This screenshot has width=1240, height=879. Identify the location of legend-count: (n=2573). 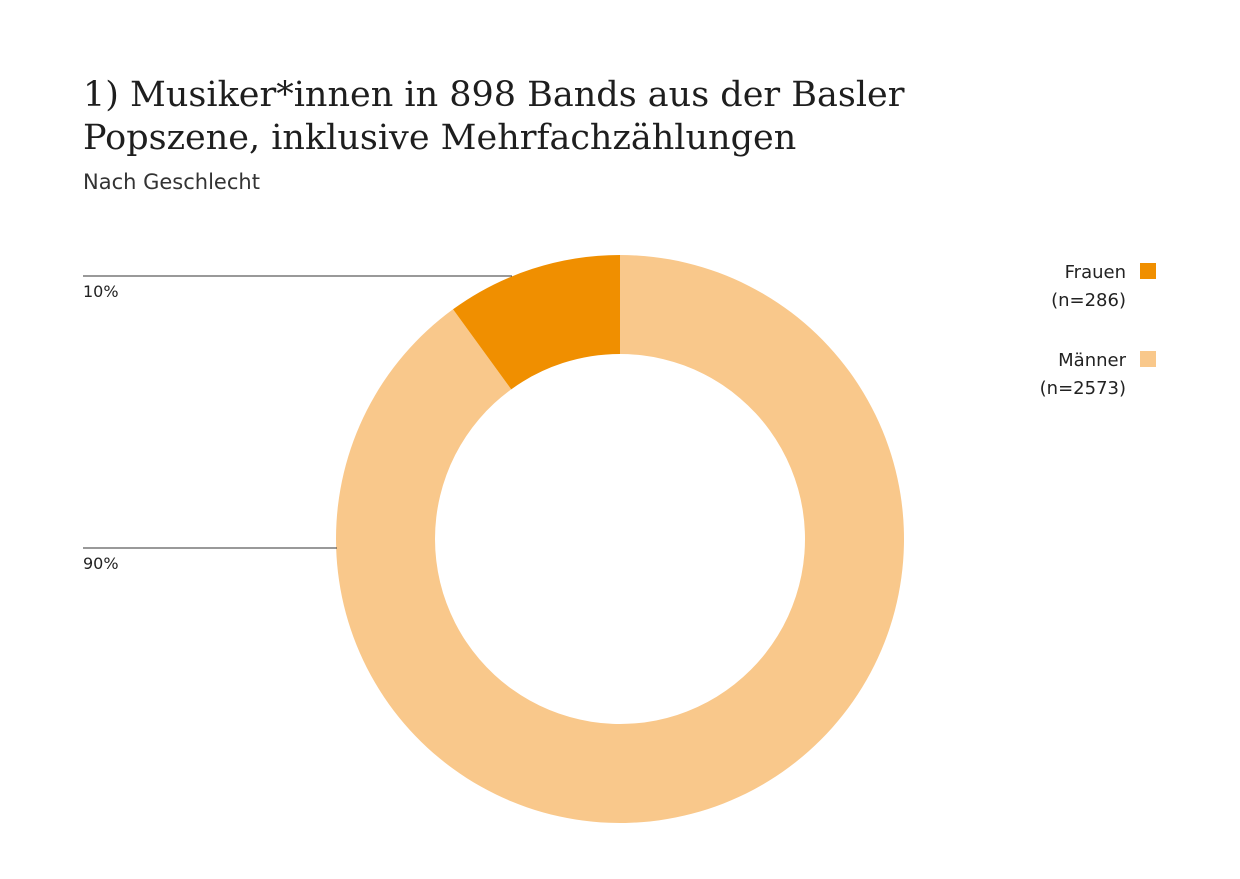
(1082, 388).